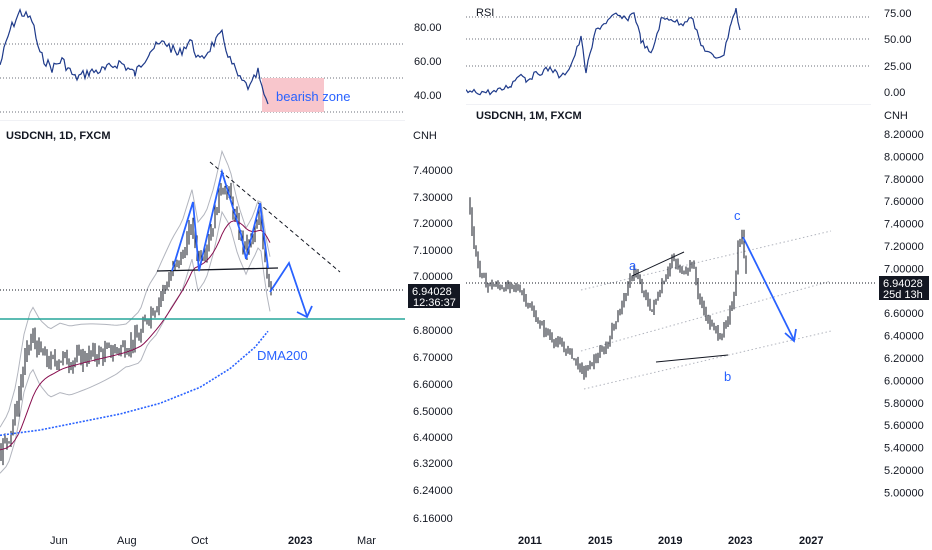 The height and width of the screenshot is (550, 932). Describe the element at coordinates (485, 13) in the screenshot. I see `rsi-label: RSI` at that location.